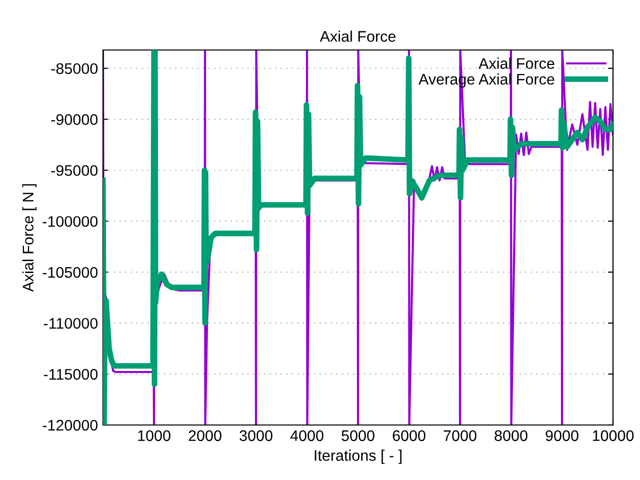 This screenshot has height=480, width=640. Describe the element at coordinates (70, 221) in the screenshot. I see `y-tick-label: -100000` at that location.